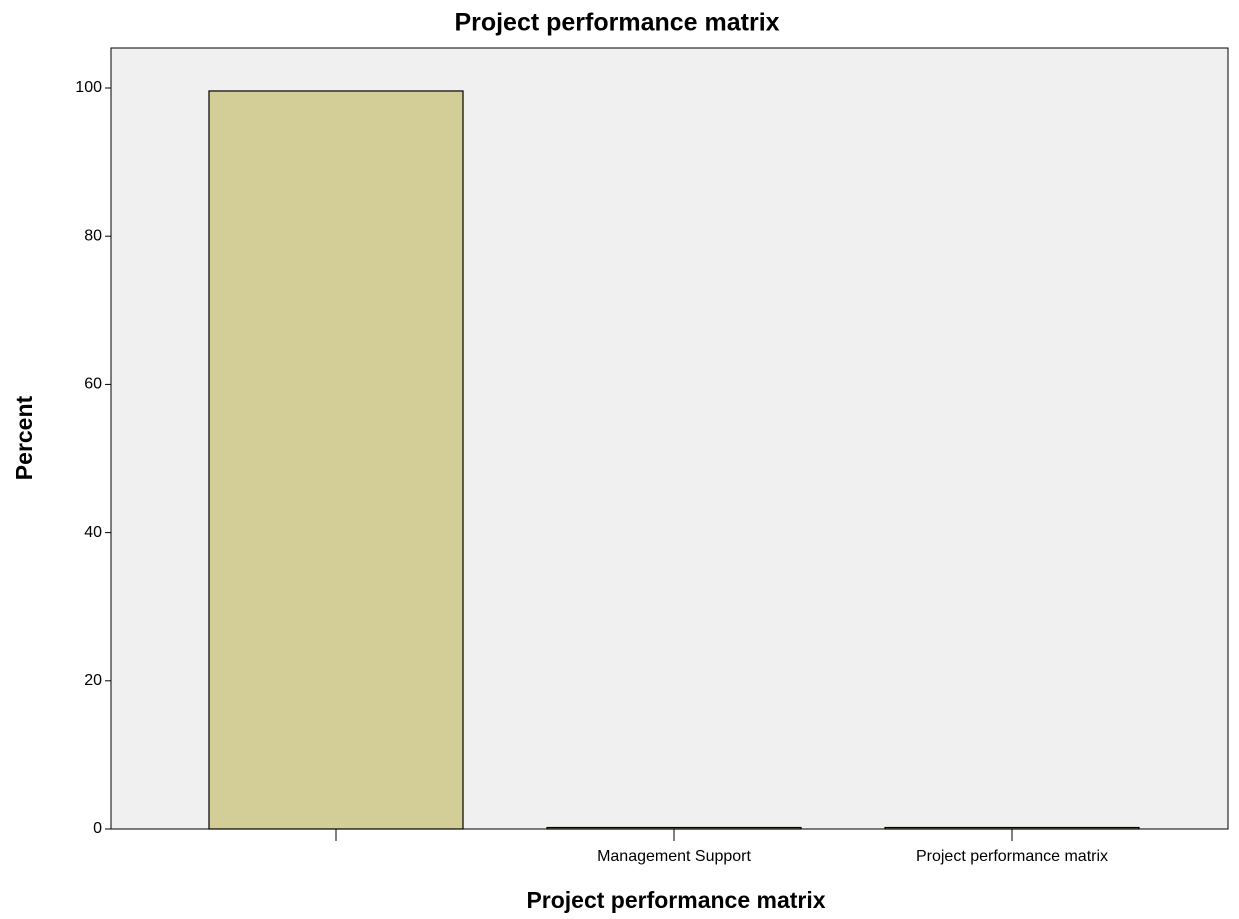  I want to click on x-tick-label: Project performance matrix, so click(1012, 856).